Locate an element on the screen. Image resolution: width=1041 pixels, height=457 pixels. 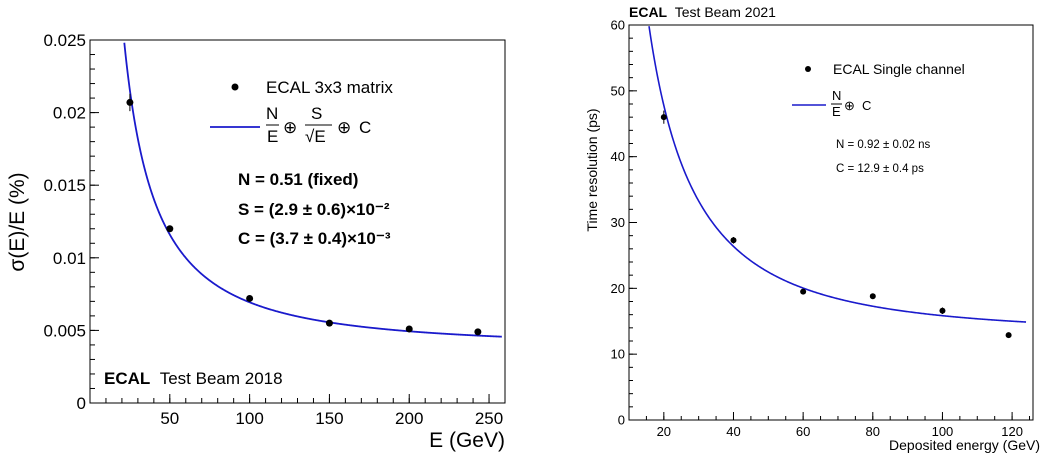
experiment-label-rest: Test Beam 2018 is located at coordinates (221, 378).